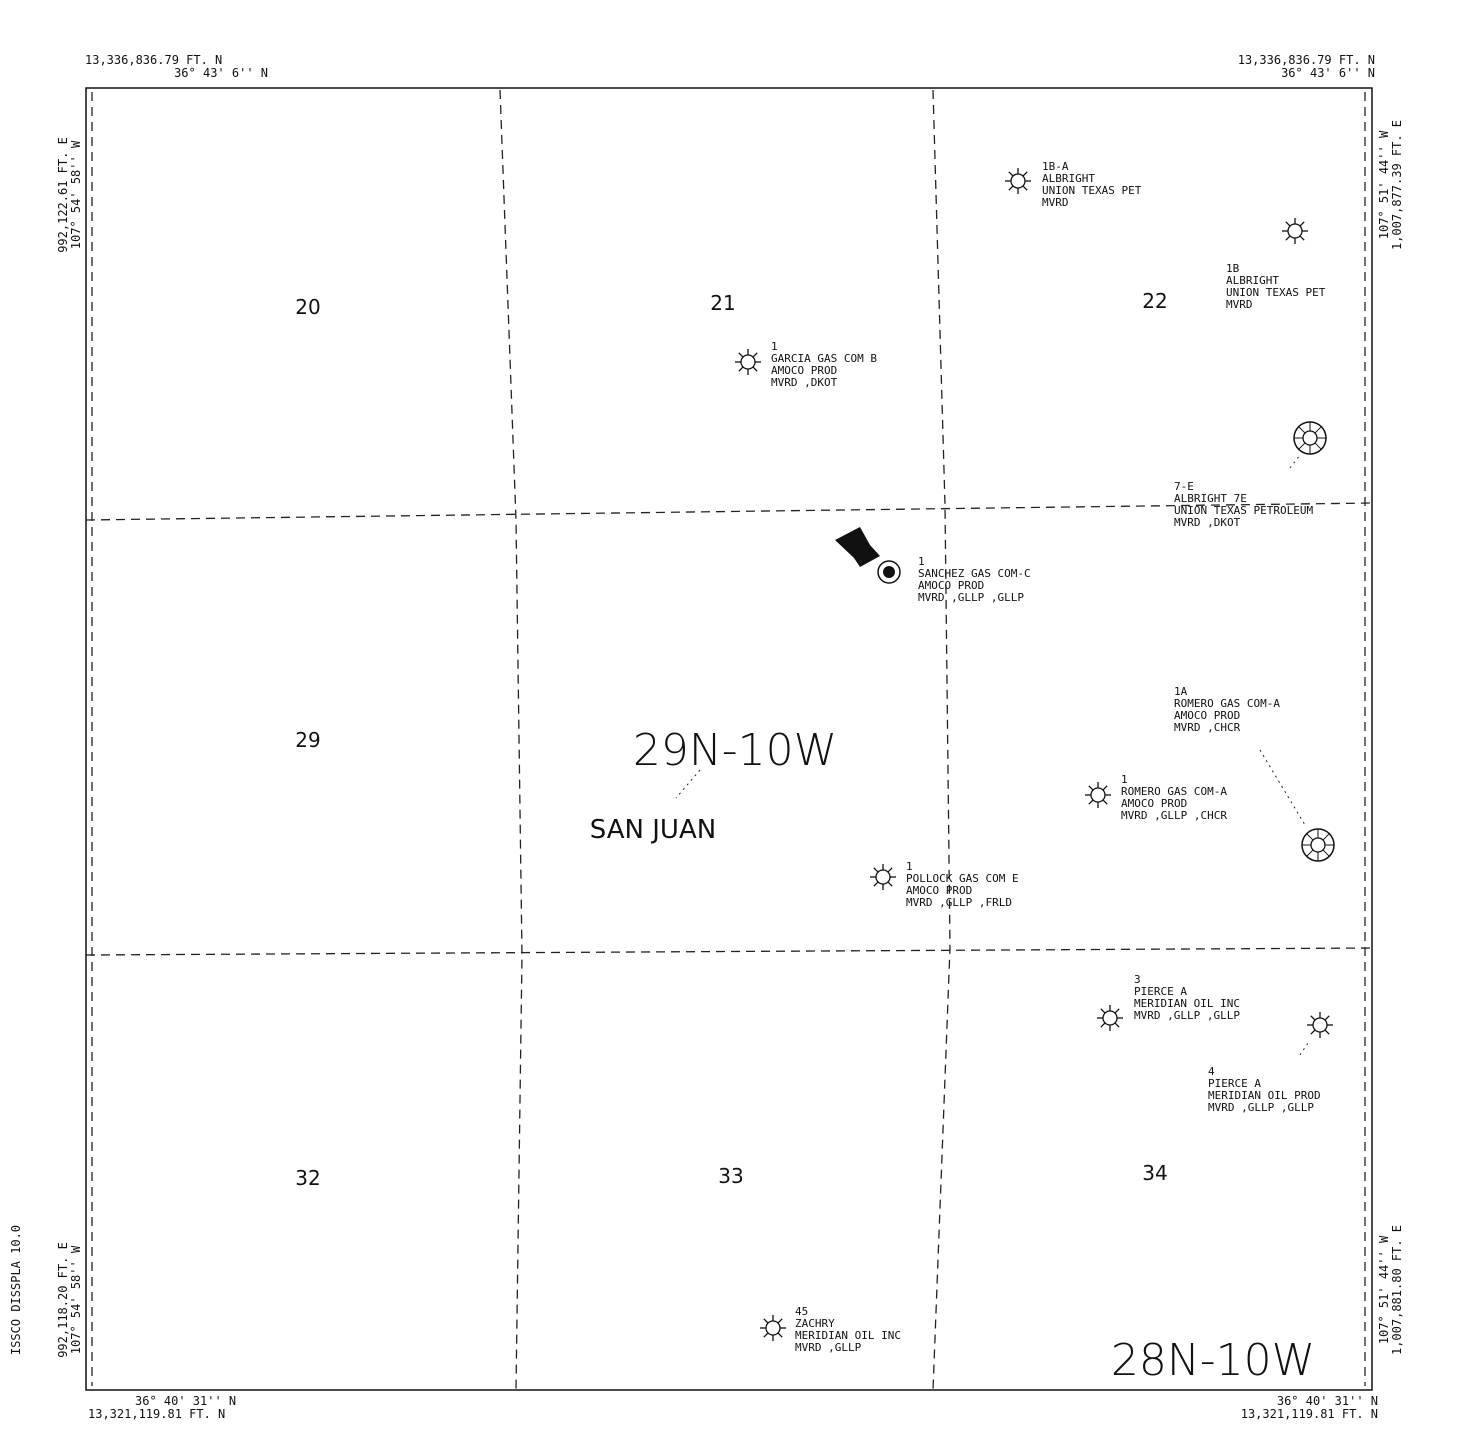  I want to click on label: 33, so click(730, 1176).